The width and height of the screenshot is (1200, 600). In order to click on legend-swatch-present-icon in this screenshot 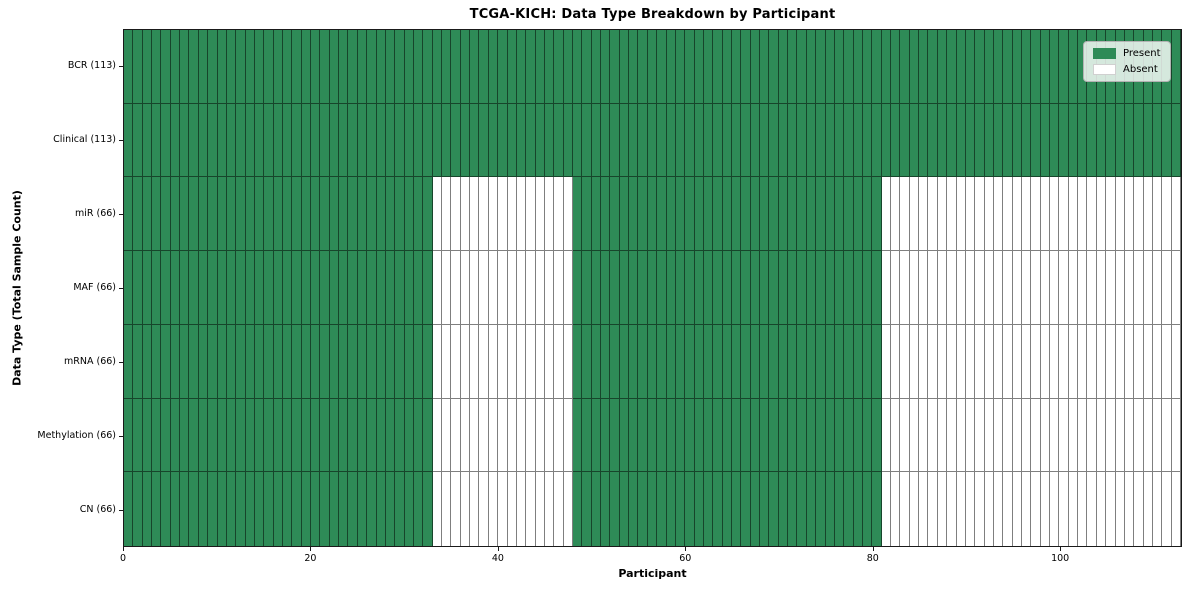, I will do `click(1104, 53)`.